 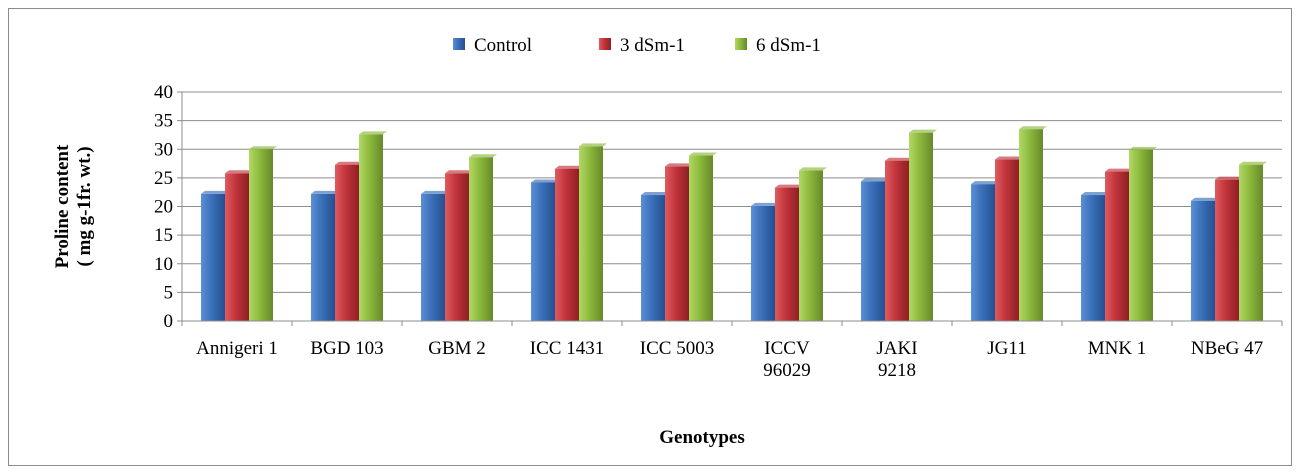 I want to click on x-category-label: Annigeri 1, so click(x=237, y=348).